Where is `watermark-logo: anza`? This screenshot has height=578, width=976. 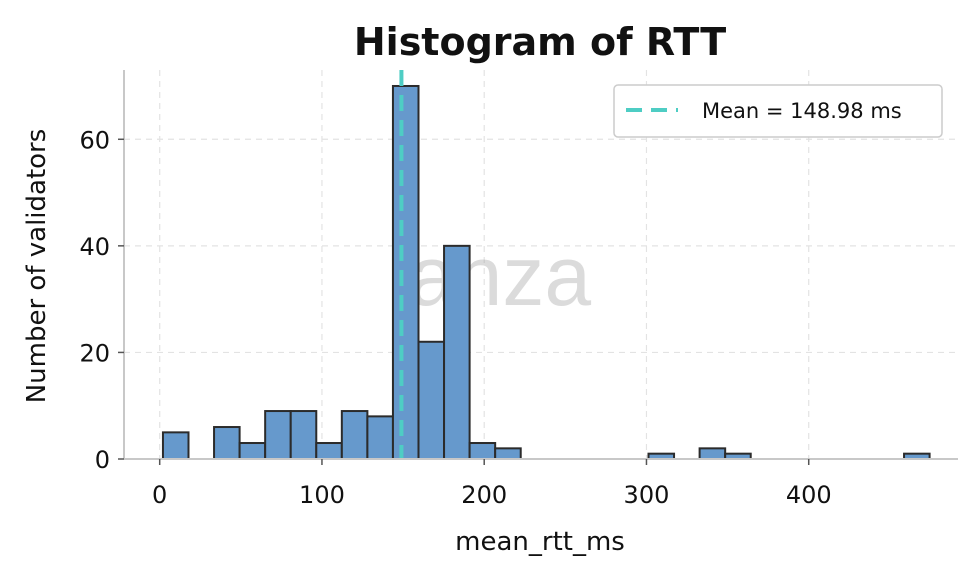 watermark-logo: anza is located at coordinates (500, 276).